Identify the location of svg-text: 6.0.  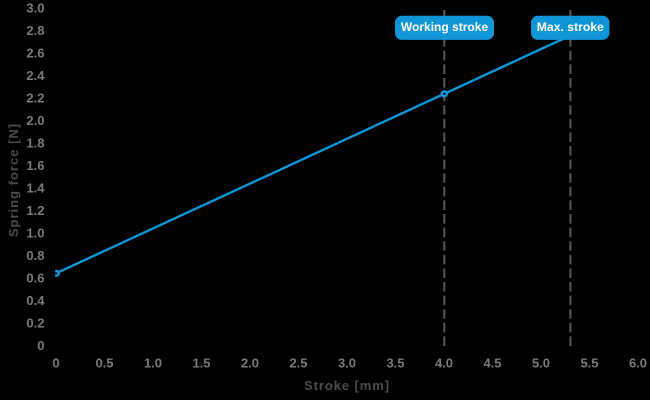
(638, 363).